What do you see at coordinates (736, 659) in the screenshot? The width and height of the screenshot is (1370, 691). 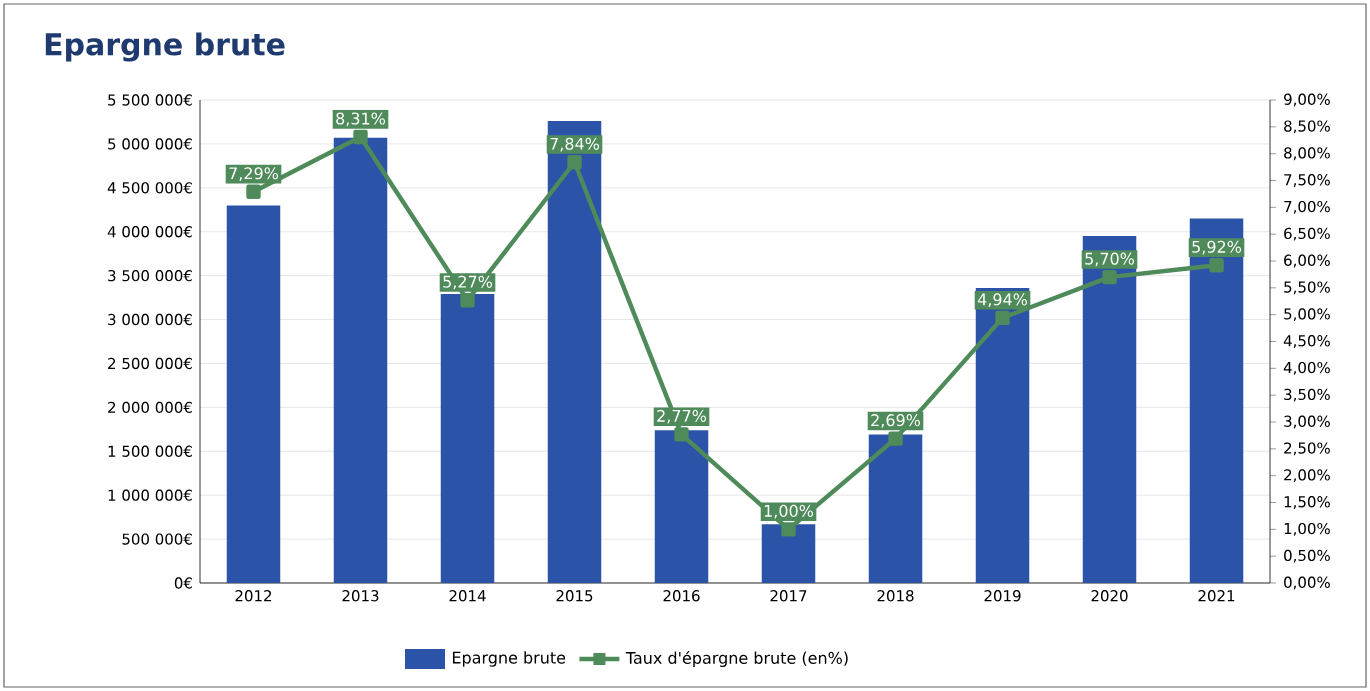 I see `legend-label: Taux d'épargne brute (en%)` at bounding box center [736, 659].